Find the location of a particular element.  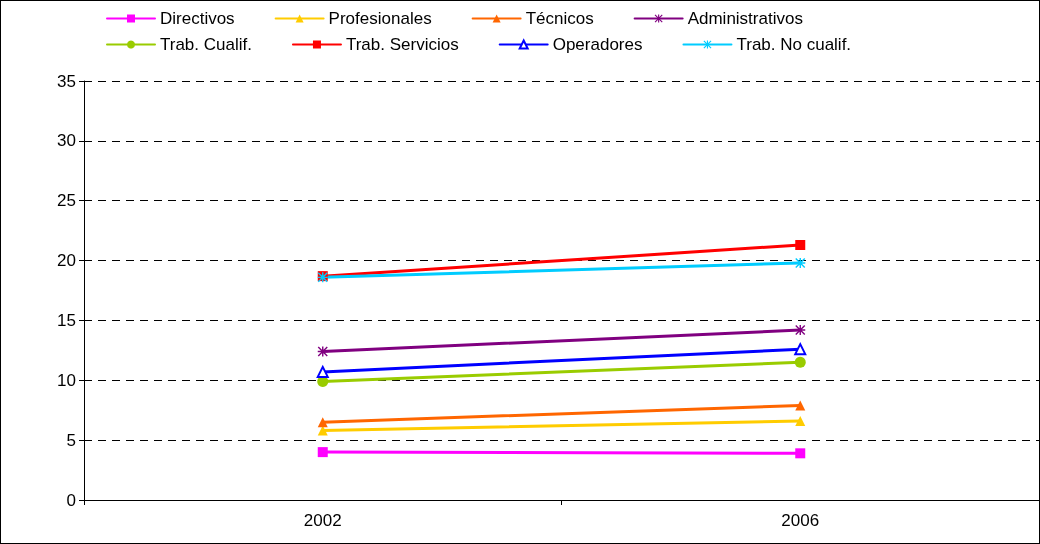

legend-label: Trab. No cualif. is located at coordinates (794, 44).